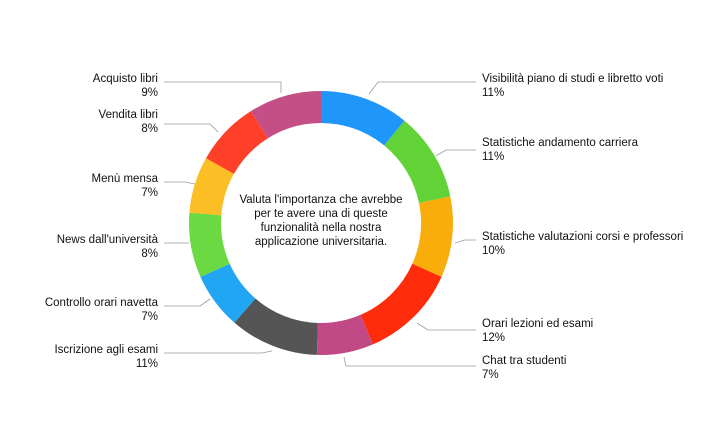 This screenshot has height=430, width=713. I want to click on slice-label-3: Orari lezioni ed esami, so click(537, 324).